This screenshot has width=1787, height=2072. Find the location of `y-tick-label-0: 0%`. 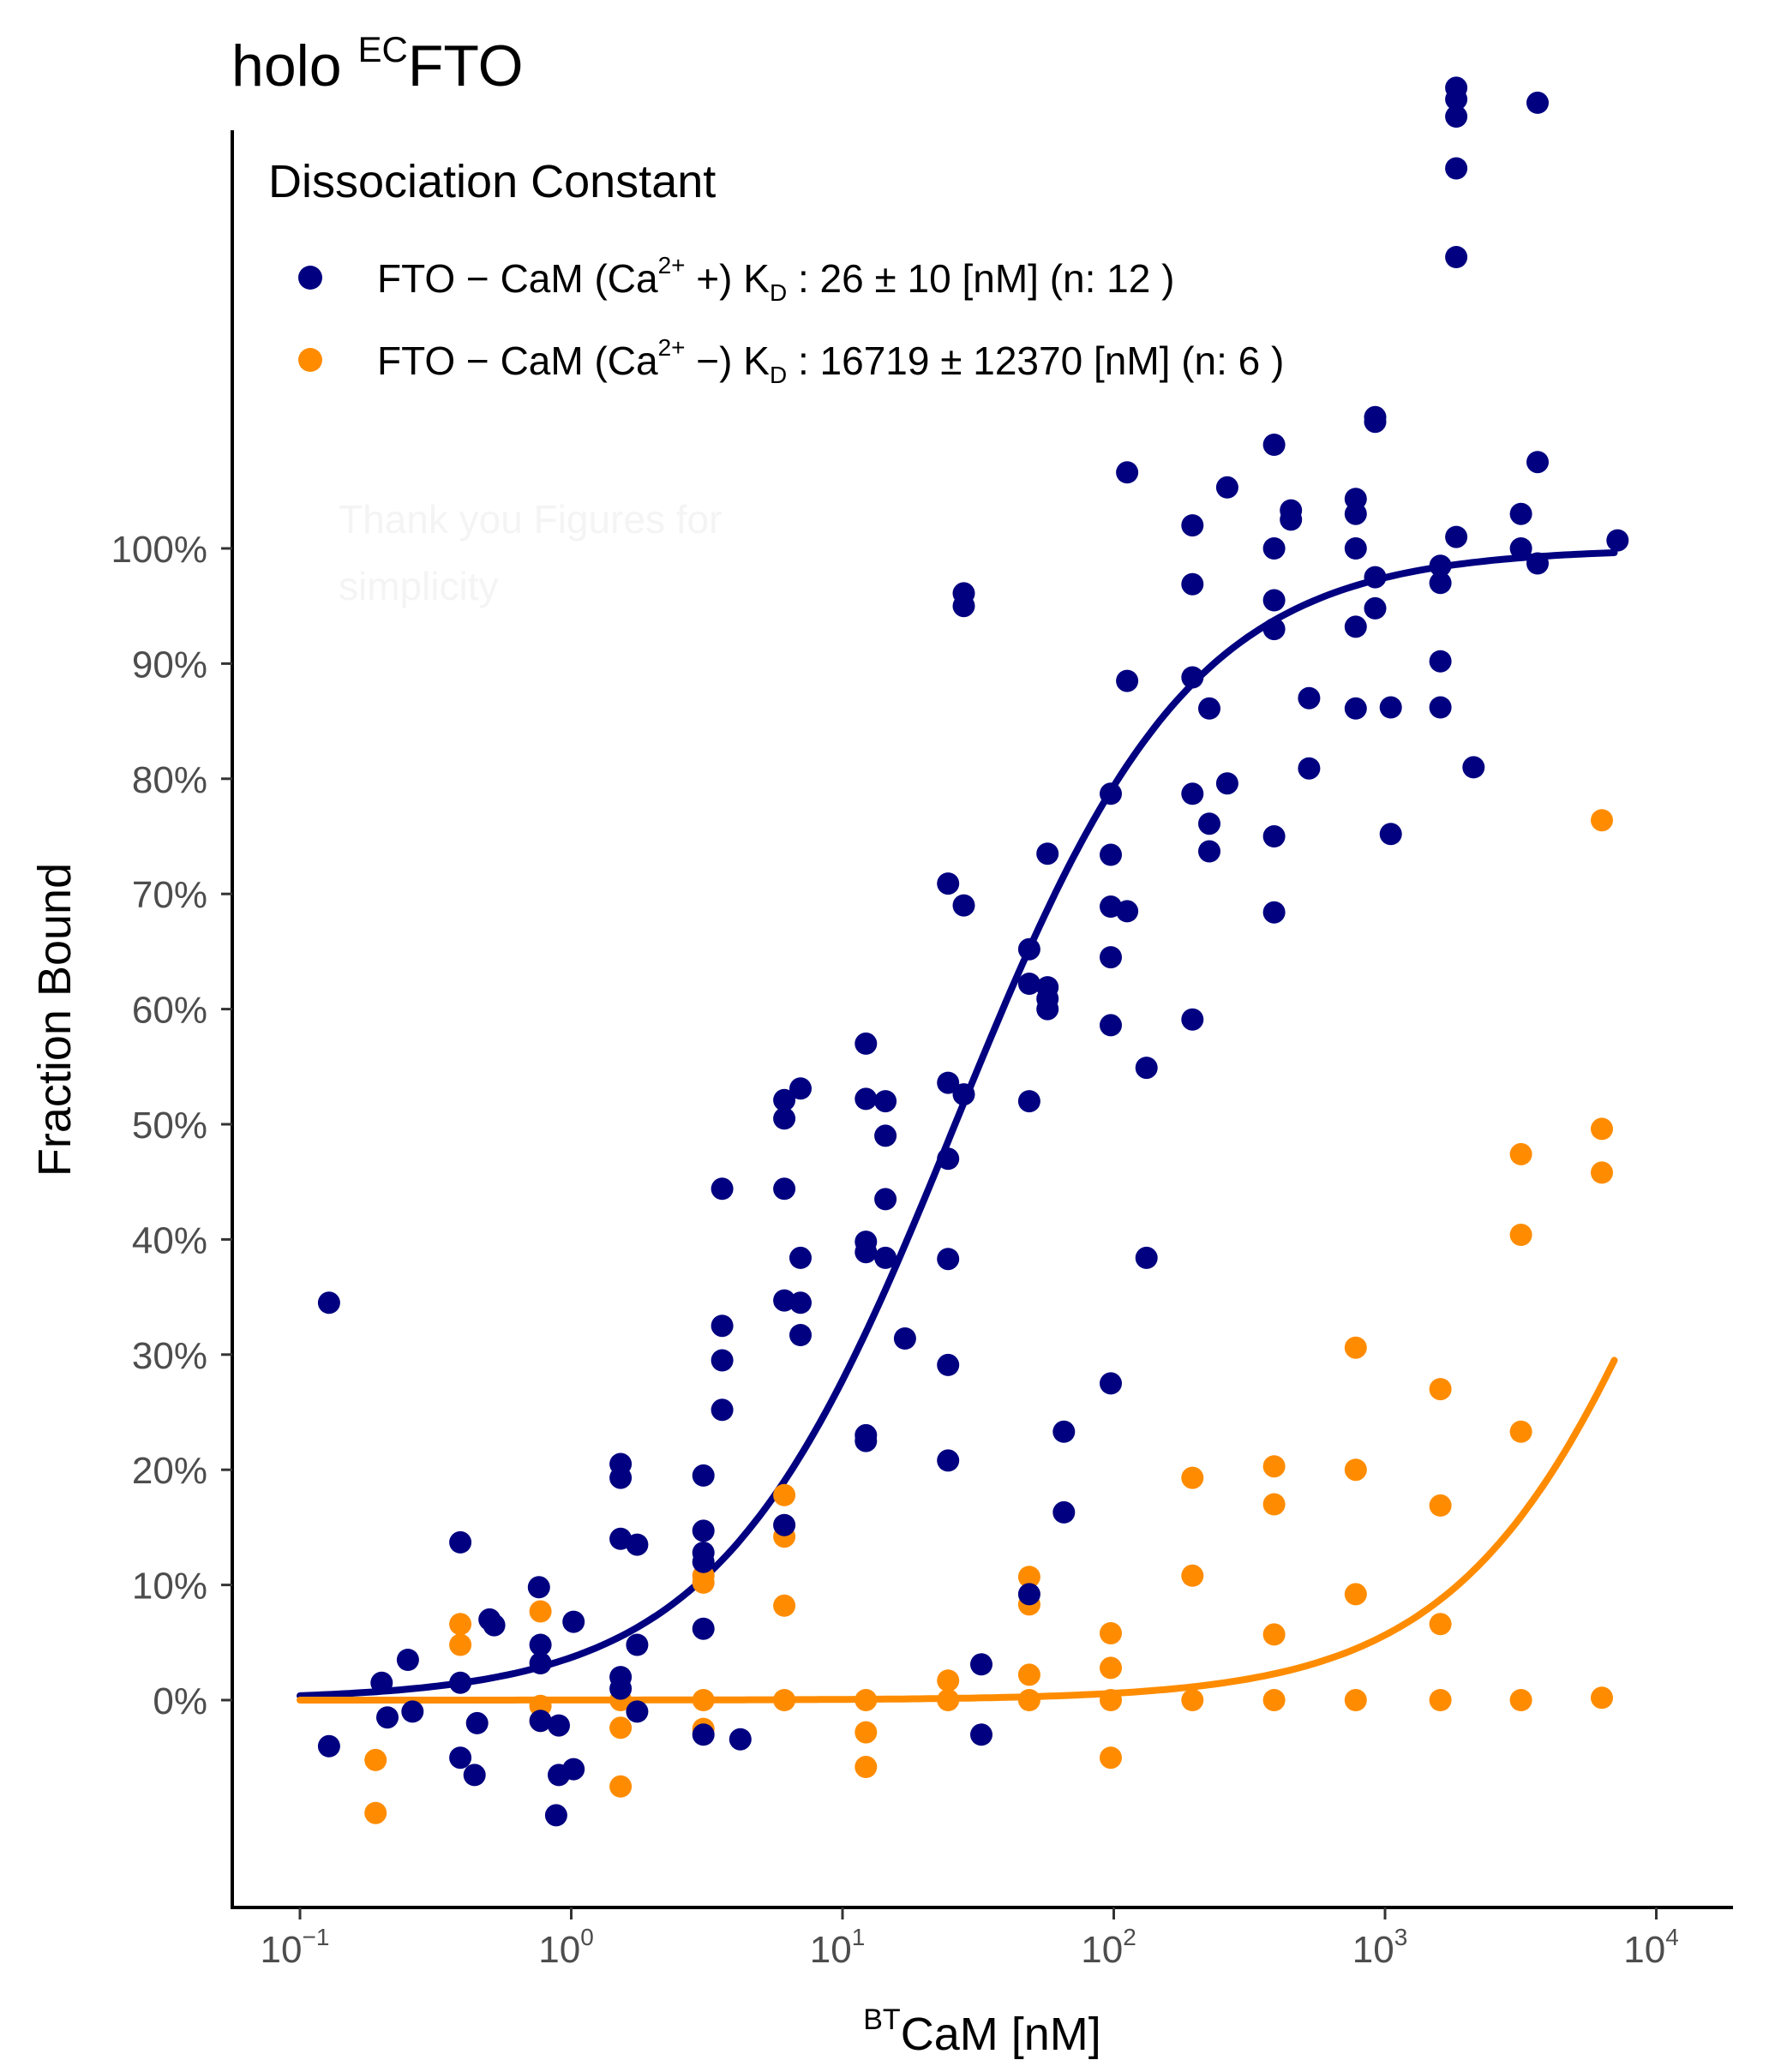

y-tick-label-0: 0% is located at coordinates (180, 1701).